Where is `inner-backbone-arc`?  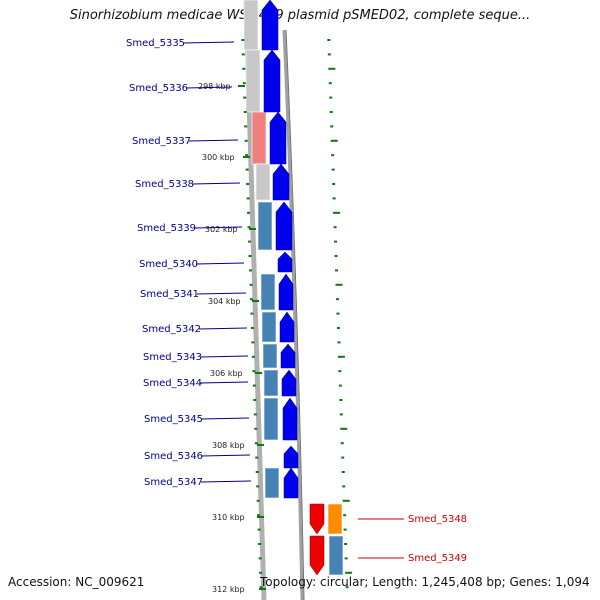
inner-backbone-arc is located at coordinates (293, 314).